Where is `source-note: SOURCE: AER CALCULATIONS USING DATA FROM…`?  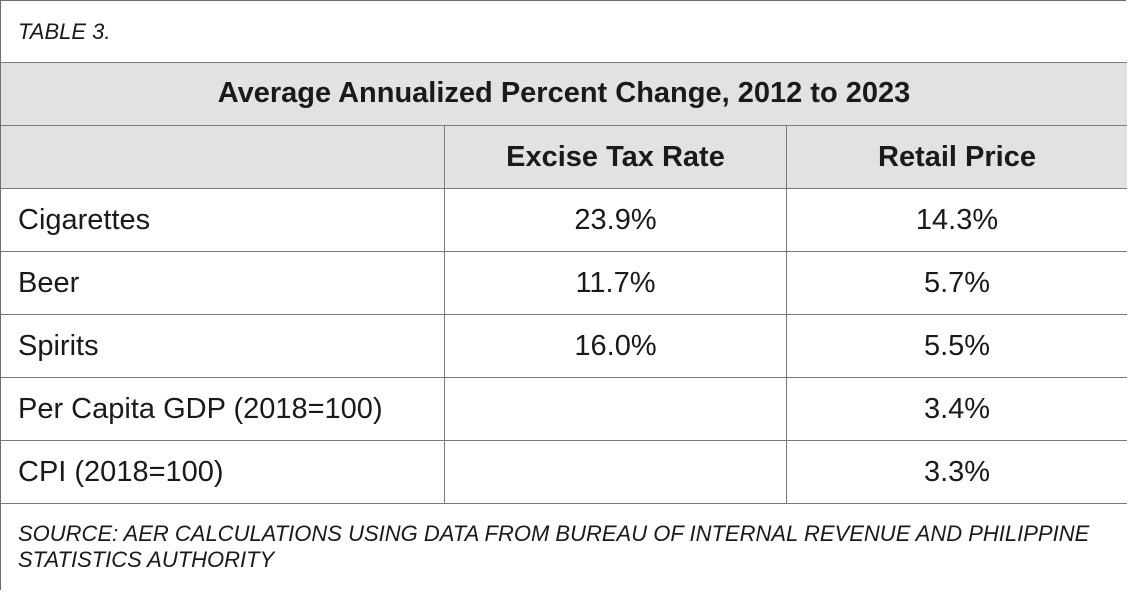 source-note: SOURCE: AER CALCULATIONS USING DATA FROM… is located at coordinates (554, 546).